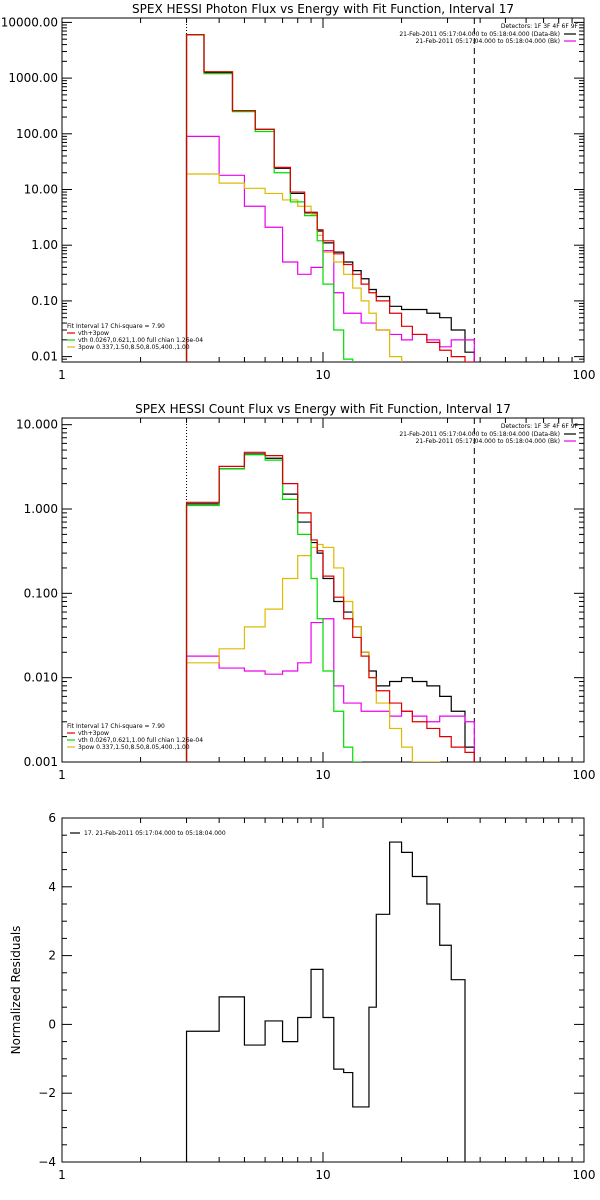 This screenshot has height=1200, width=600. What do you see at coordinates (44, 301) in the screenshot?
I see `y-tick-label: 0.10` at bounding box center [44, 301].